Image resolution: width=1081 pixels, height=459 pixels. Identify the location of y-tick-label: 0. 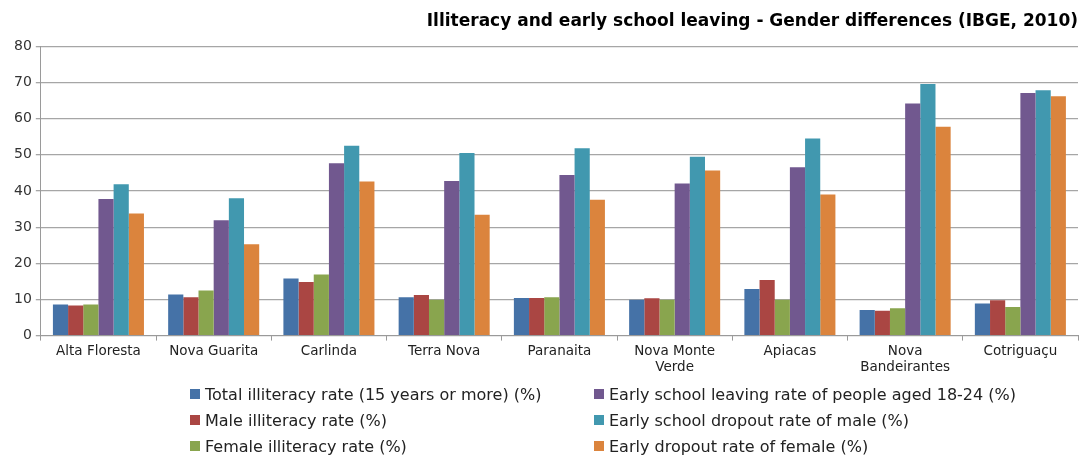
(27, 334).